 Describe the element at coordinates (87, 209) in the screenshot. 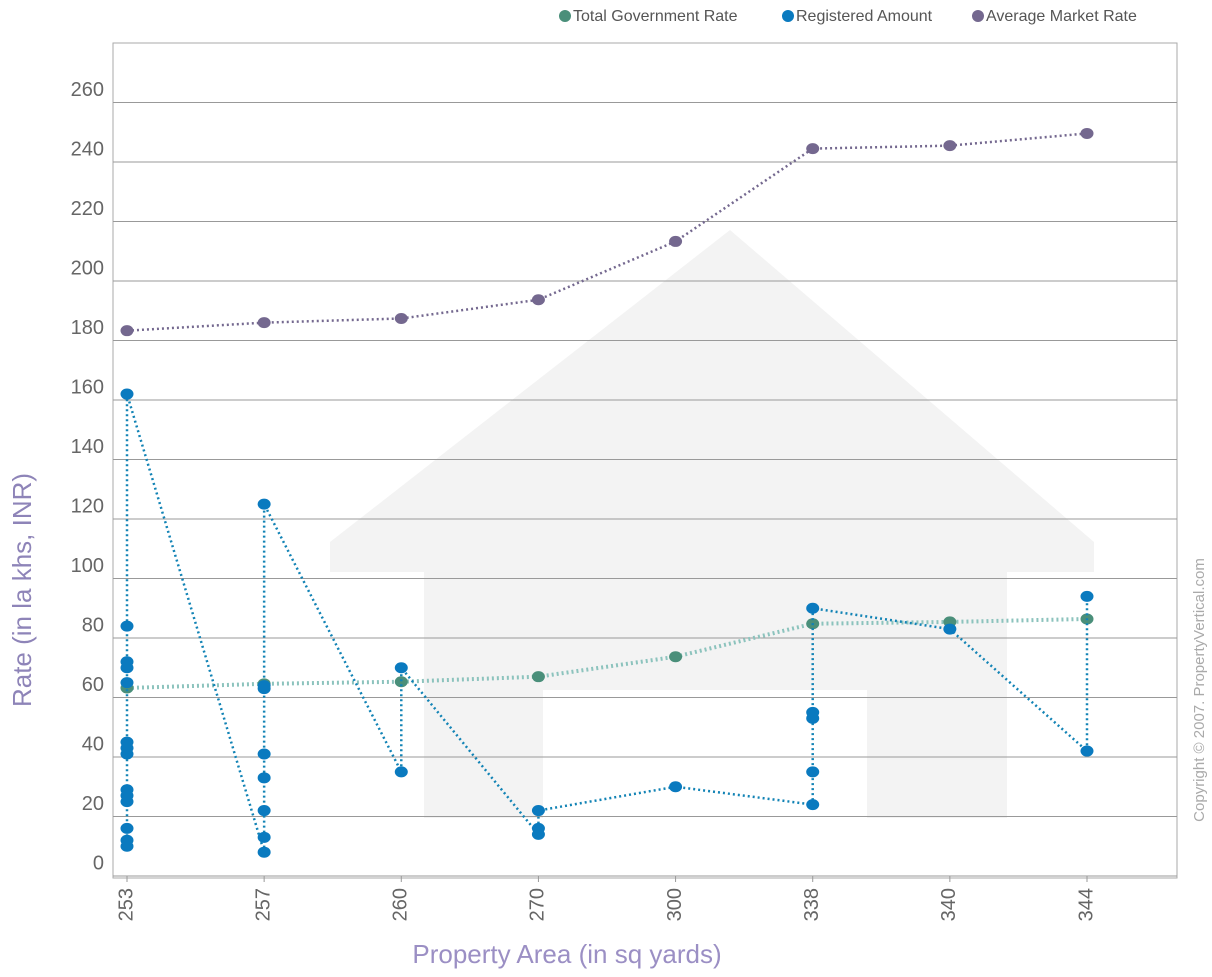

I see `y-tick-label: 220` at that location.